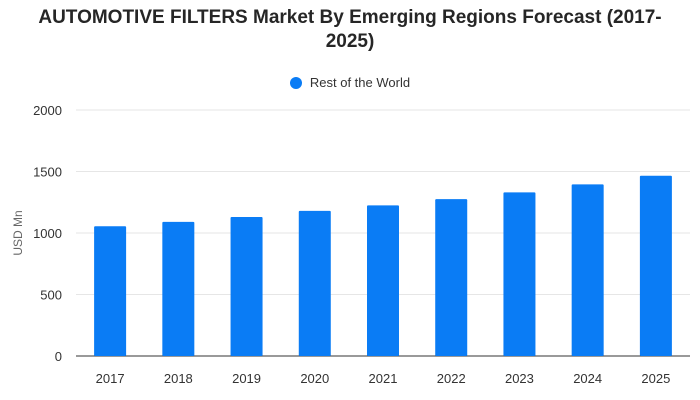 This screenshot has height=400, width=700. I want to click on x-tick-label: 2017, so click(110, 378).